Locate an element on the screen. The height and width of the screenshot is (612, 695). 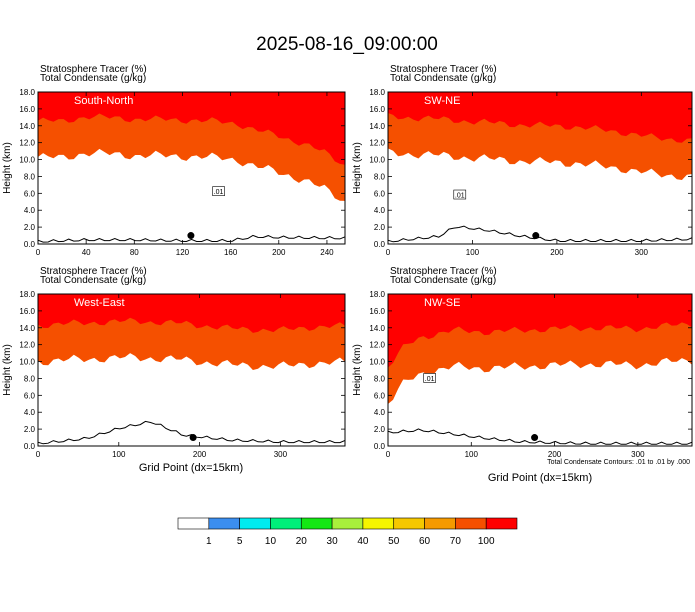
colorbar-label: 100 is located at coordinates (486, 541).